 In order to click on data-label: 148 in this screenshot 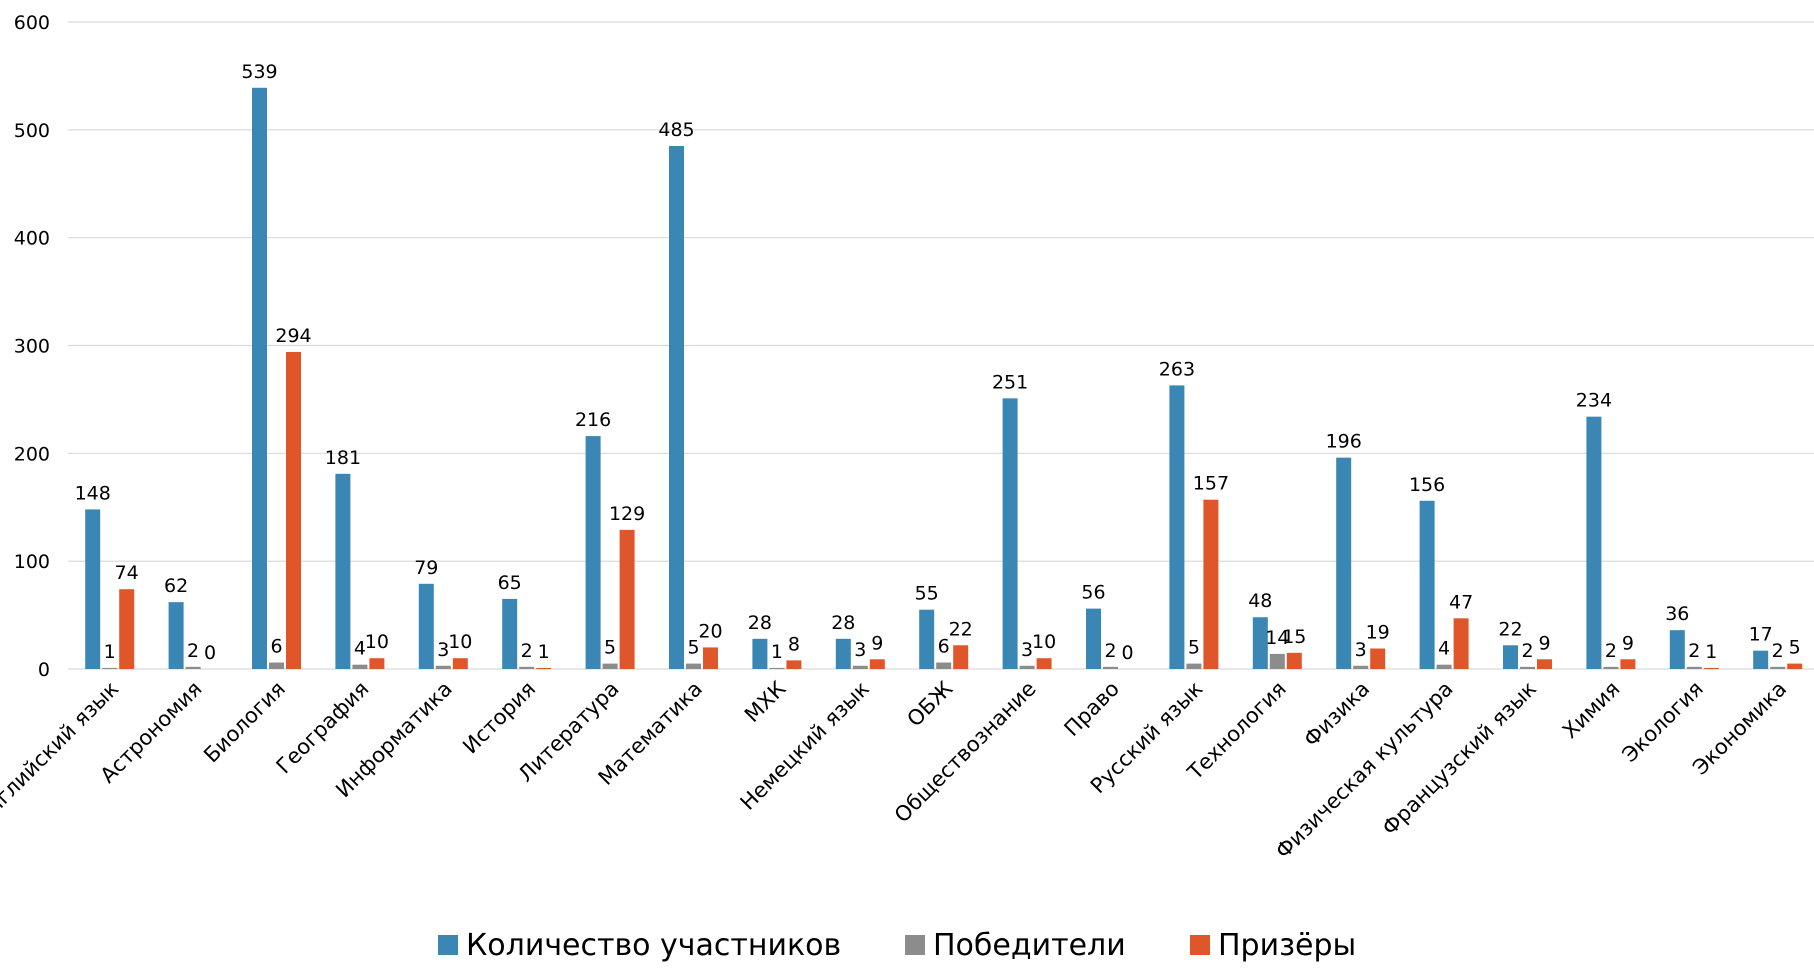, I will do `click(93, 493)`.